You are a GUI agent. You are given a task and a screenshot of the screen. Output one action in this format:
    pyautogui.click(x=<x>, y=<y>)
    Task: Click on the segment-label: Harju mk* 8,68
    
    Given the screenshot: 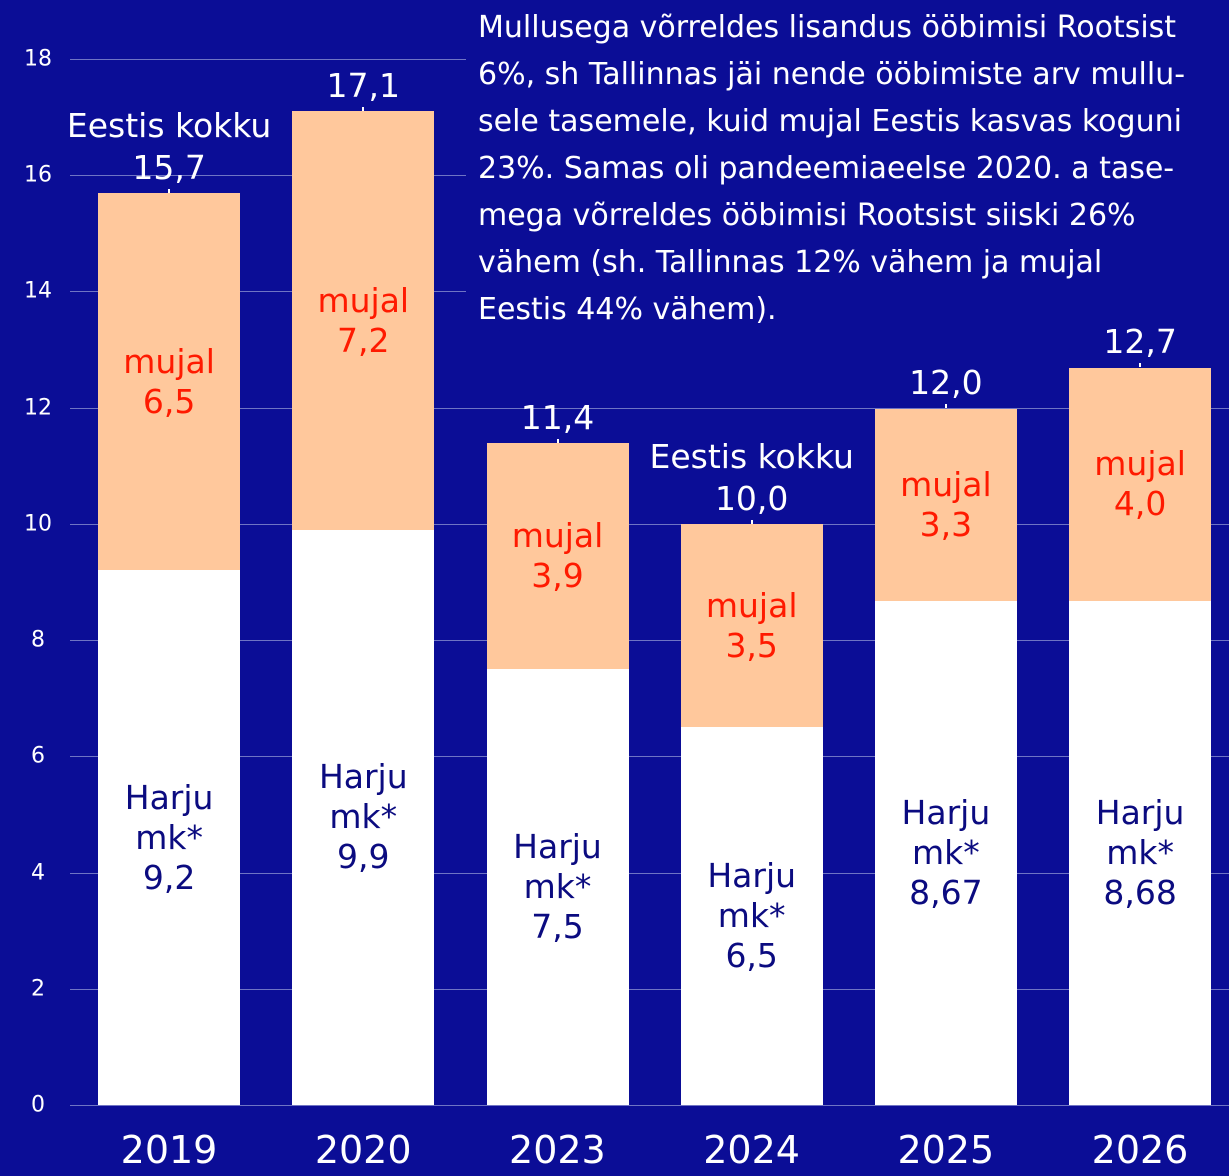 What is the action you would take?
    pyautogui.click(x=1140, y=853)
    